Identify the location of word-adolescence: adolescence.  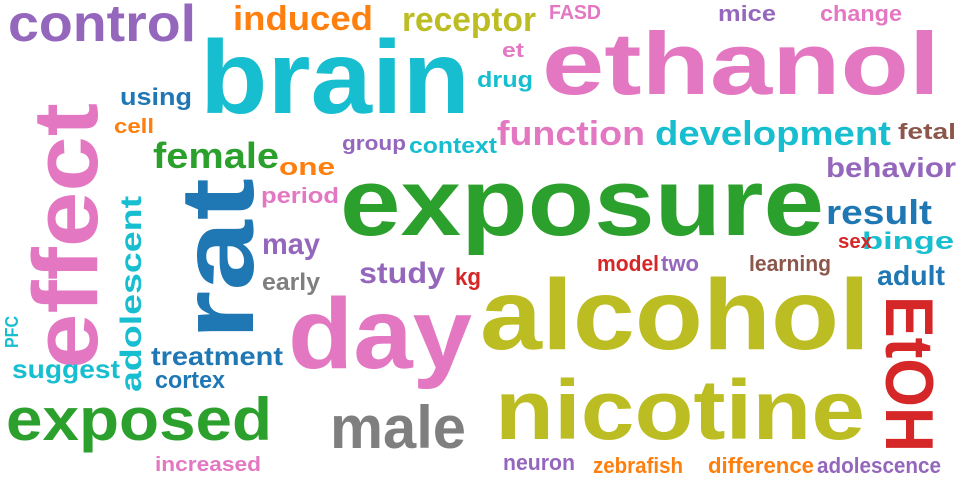
(879, 465).